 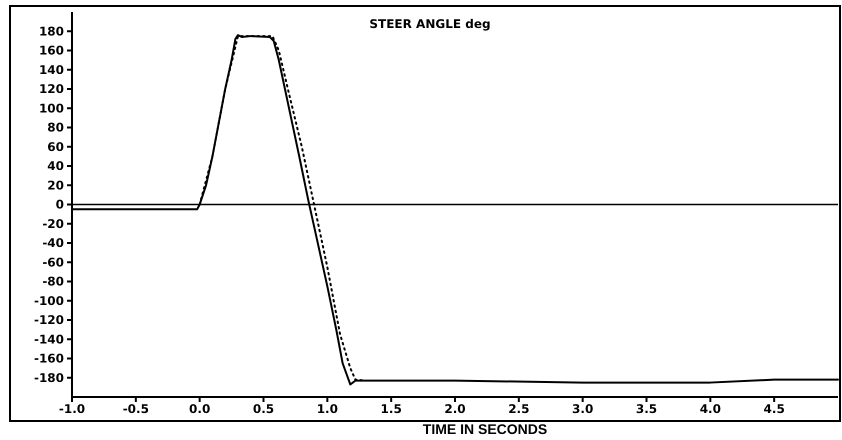 I want to click on x-tick-label: 3.5, so click(x=647, y=409).